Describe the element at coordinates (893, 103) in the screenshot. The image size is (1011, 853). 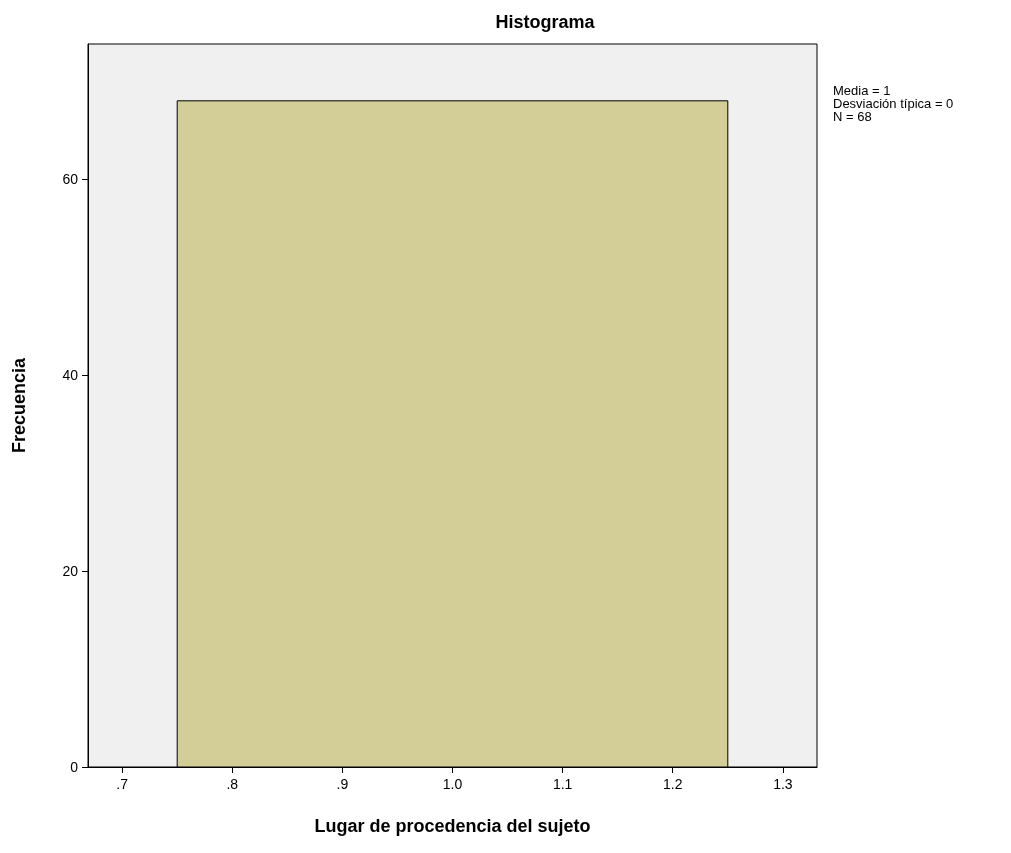
I see `text: Desviación típica = 0` at that location.